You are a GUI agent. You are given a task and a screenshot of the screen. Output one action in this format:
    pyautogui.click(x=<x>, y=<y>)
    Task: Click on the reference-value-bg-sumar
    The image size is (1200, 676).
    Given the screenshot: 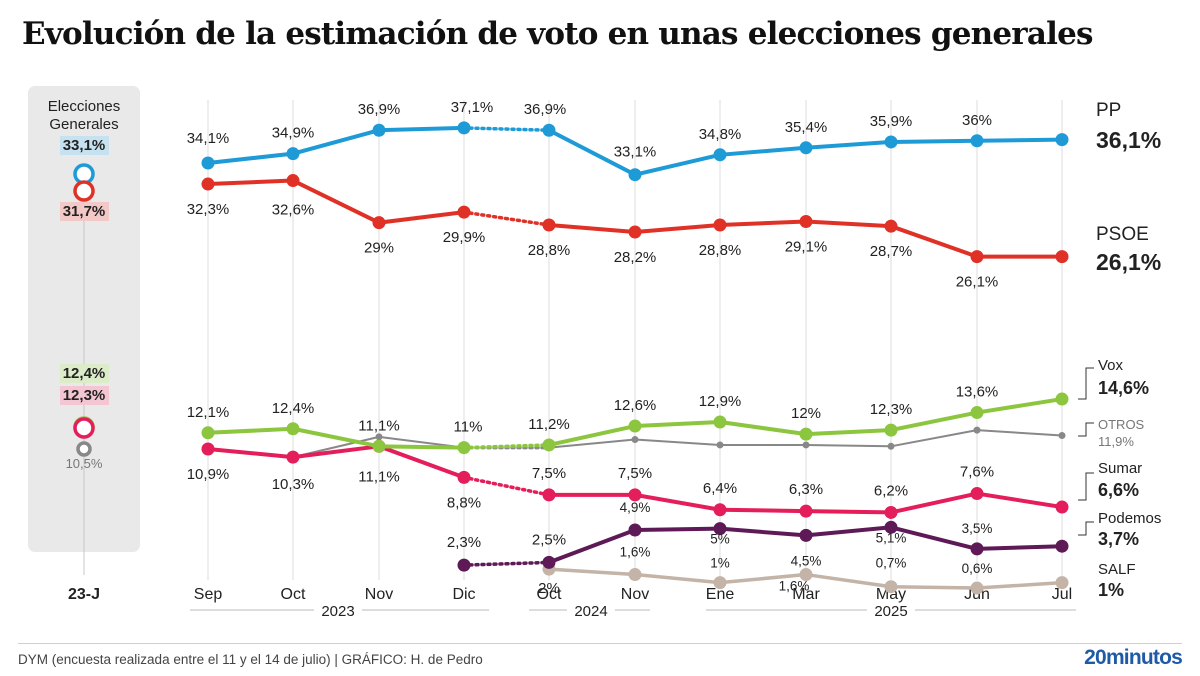 What is the action you would take?
    pyautogui.click(x=84, y=395)
    